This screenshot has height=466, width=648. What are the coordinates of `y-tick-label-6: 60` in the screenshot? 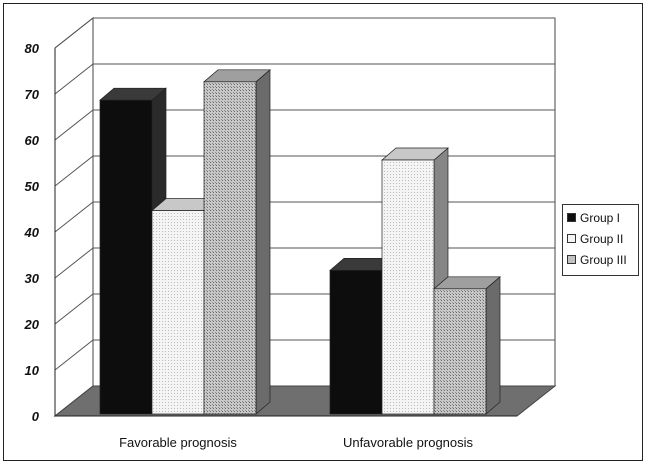 It's located at (32, 140).